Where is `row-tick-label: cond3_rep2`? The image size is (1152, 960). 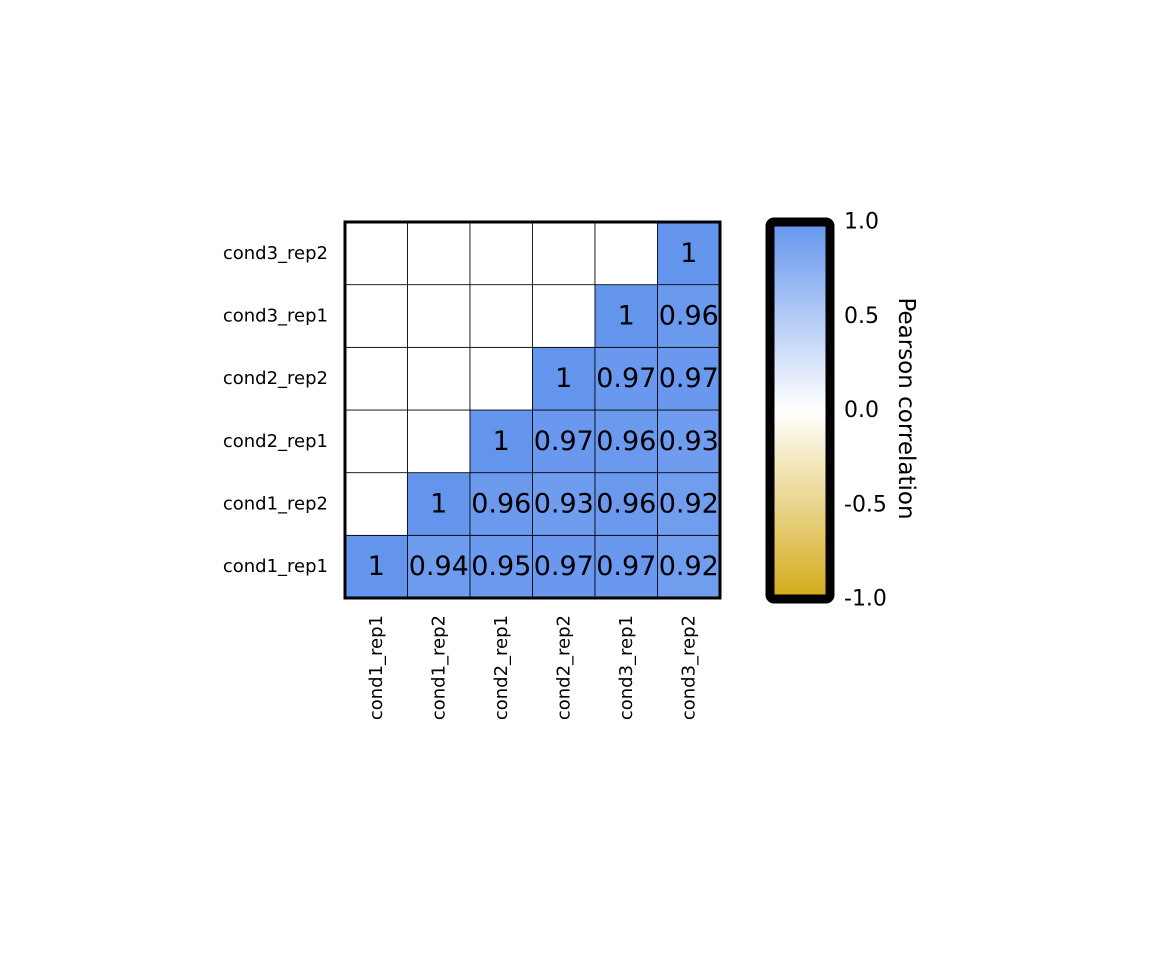
row-tick-label: cond3_rep2 is located at coordinates (275, 253).